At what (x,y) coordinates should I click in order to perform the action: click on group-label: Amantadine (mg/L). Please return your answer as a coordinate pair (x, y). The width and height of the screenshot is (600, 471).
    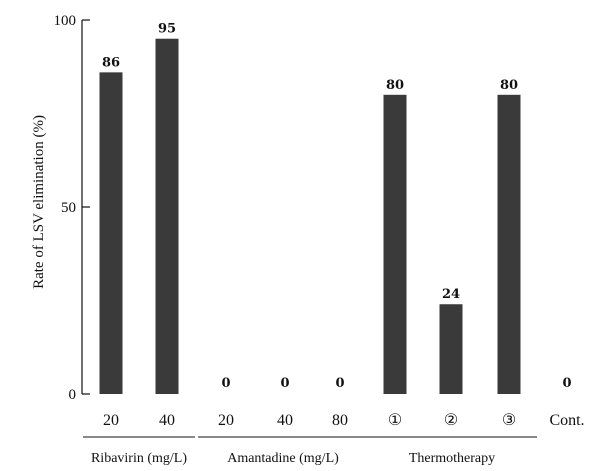
    Looking at the image, I should click on (283, 458).